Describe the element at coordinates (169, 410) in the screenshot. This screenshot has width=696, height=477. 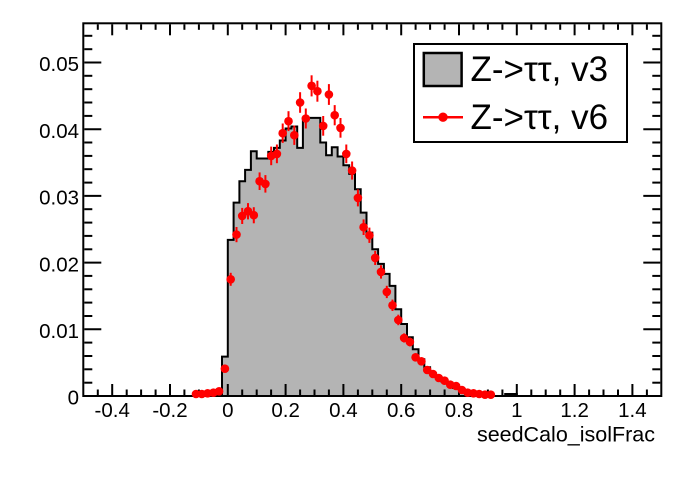
I see `svg-text: -0.2` at that location.